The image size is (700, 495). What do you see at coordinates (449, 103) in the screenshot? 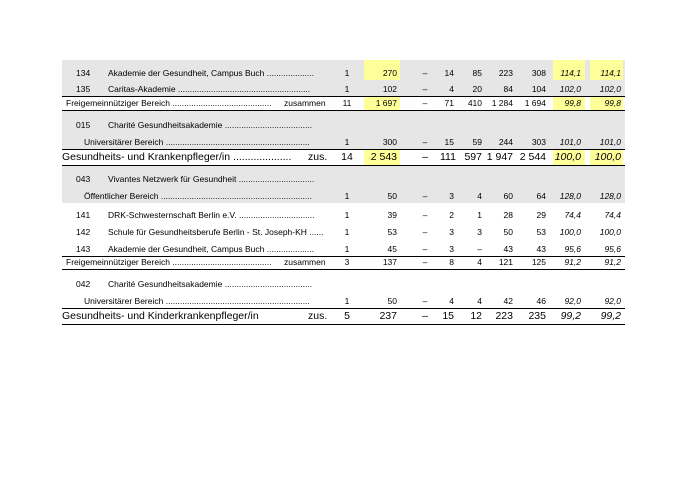
I see `value: 71` at bounding box center [449, 103].